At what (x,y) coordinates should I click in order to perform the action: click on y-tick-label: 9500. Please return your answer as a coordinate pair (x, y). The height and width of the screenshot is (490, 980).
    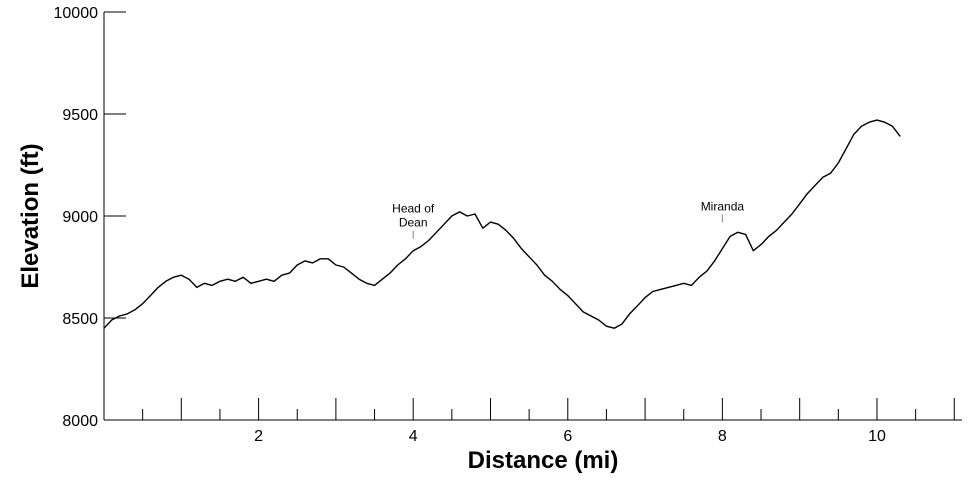
    Looking at the image, I should click on (80, 115).